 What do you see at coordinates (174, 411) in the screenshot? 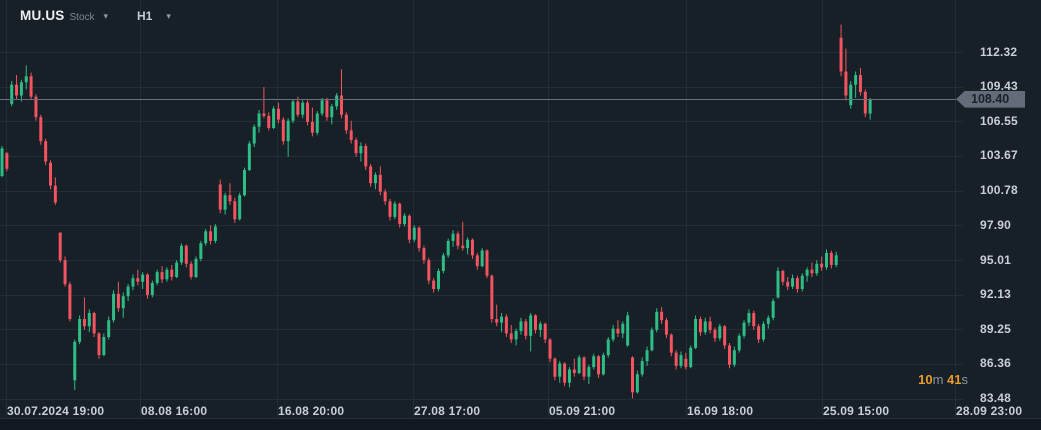
I see `time-tick-label: 08.08 16:00` at bounding box center [174, 411].